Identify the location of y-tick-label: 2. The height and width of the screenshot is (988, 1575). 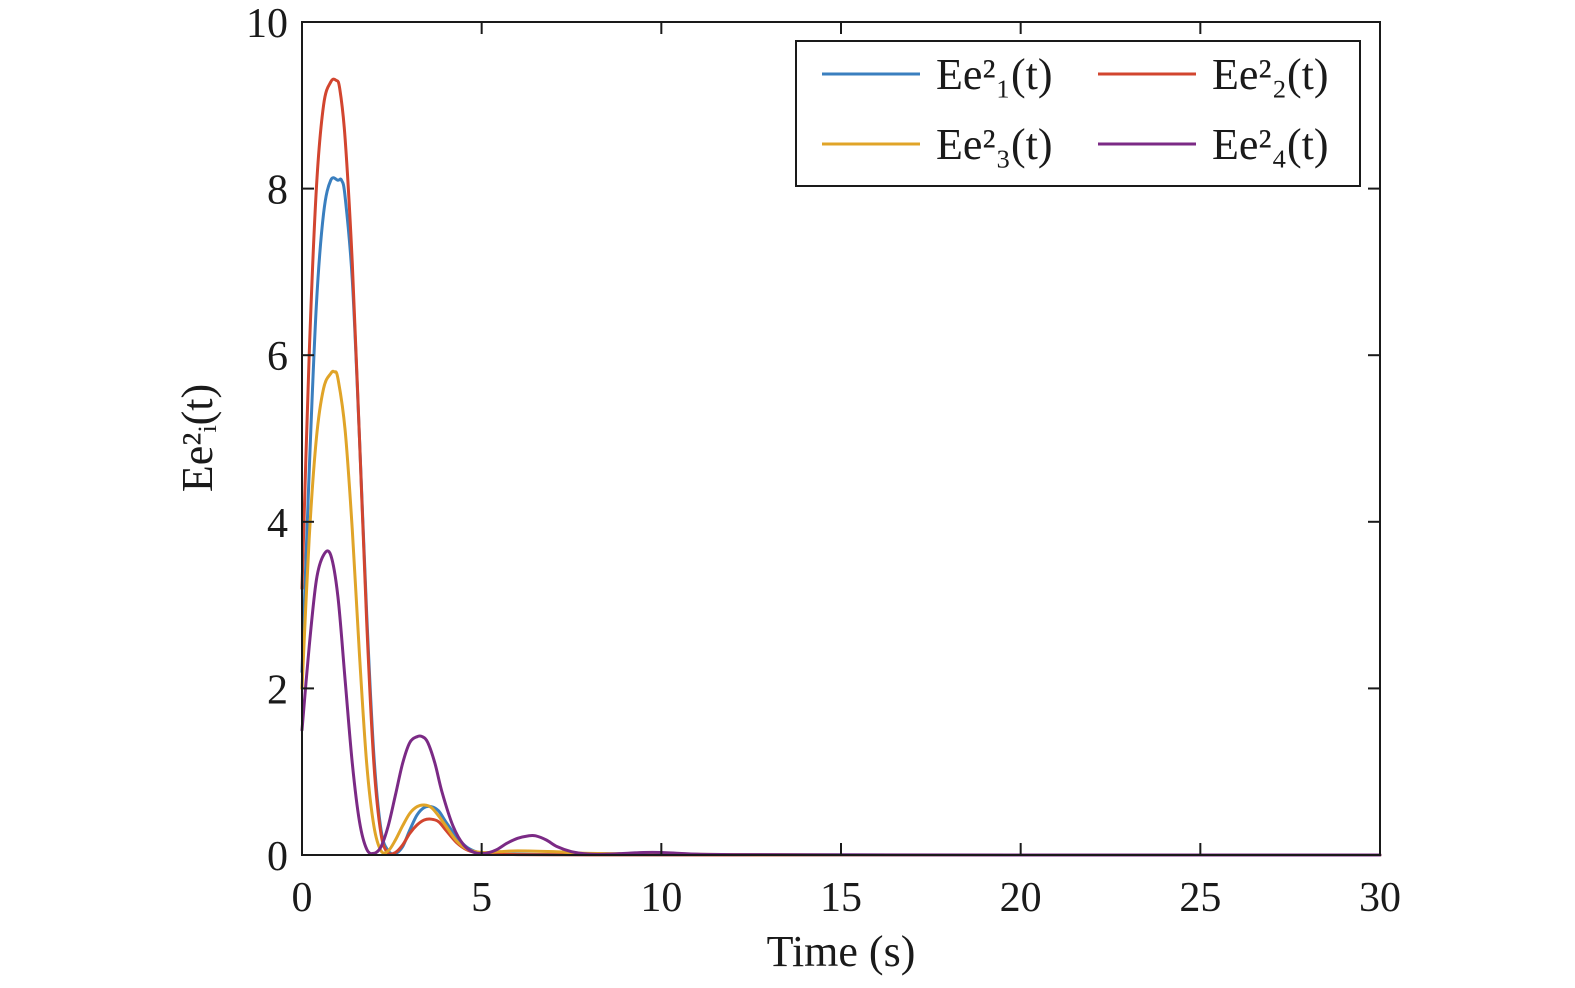
(277, 690).